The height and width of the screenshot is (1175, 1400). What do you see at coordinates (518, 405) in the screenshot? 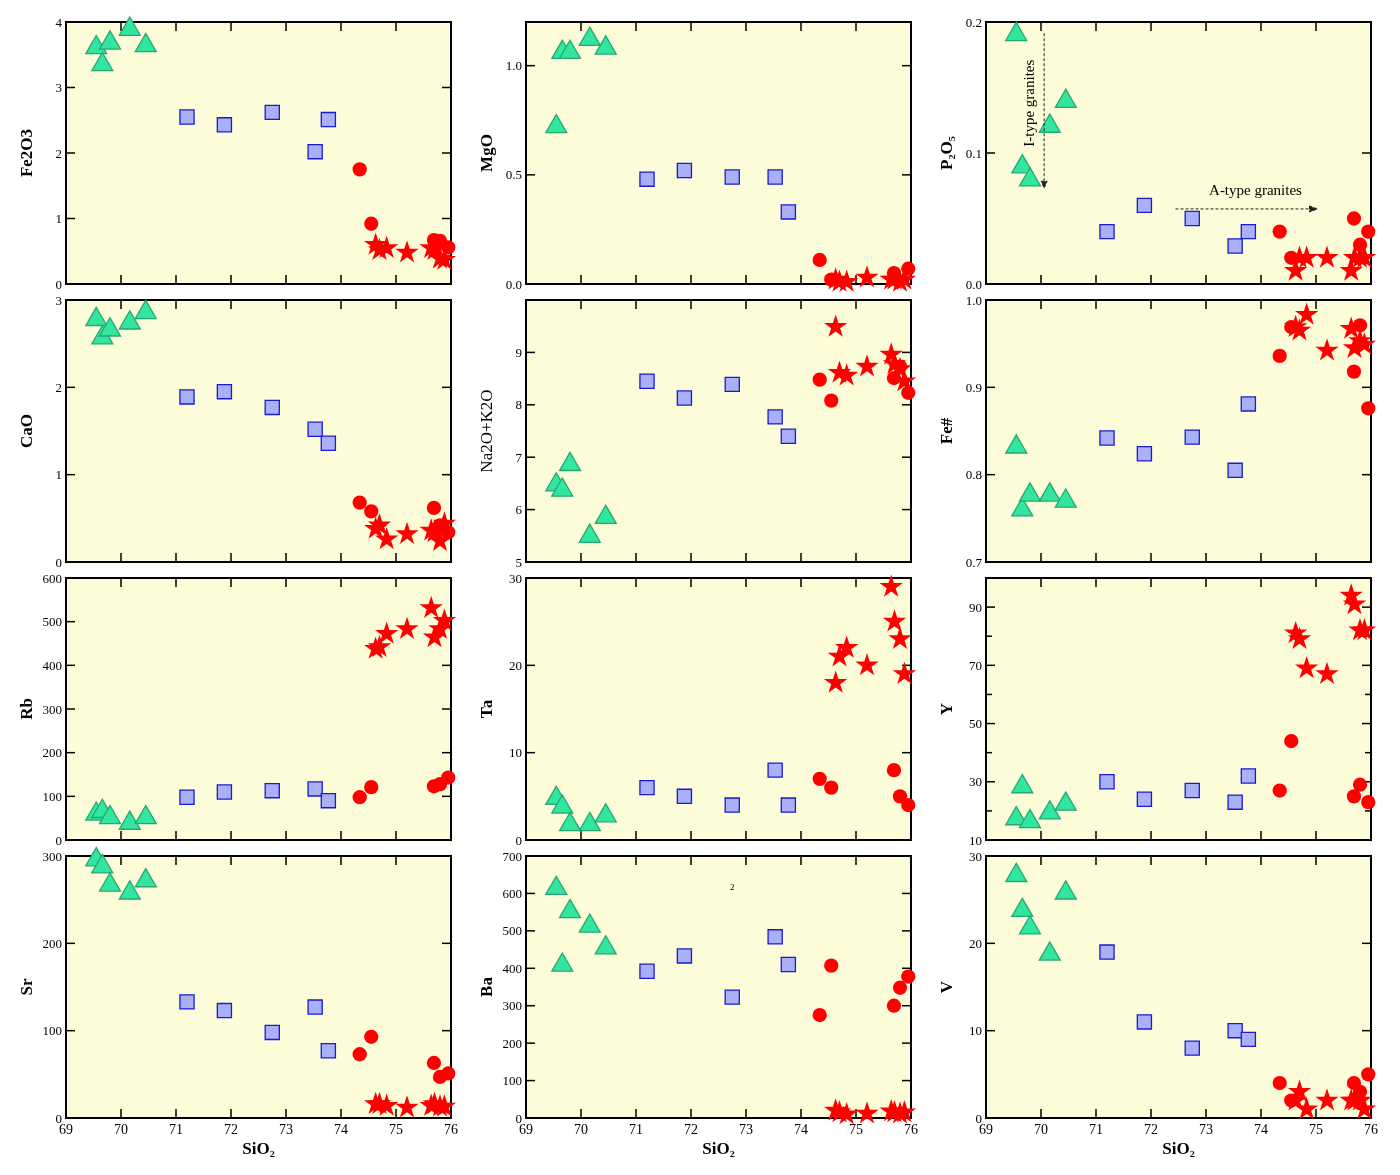
I see `y-tick-label: 8` at bounding box center [518, 405].